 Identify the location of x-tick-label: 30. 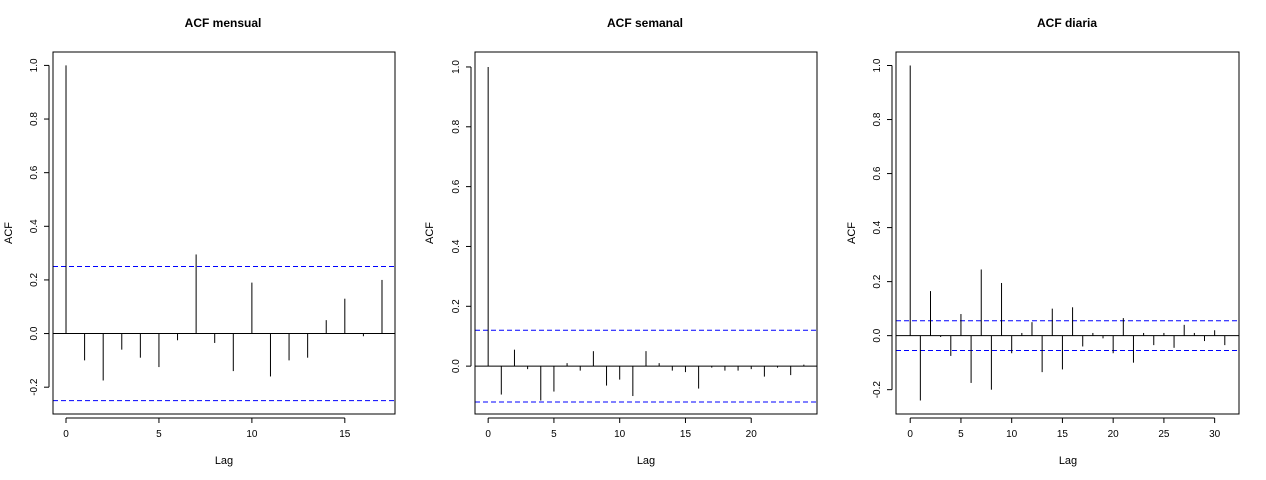
(1215, 434).